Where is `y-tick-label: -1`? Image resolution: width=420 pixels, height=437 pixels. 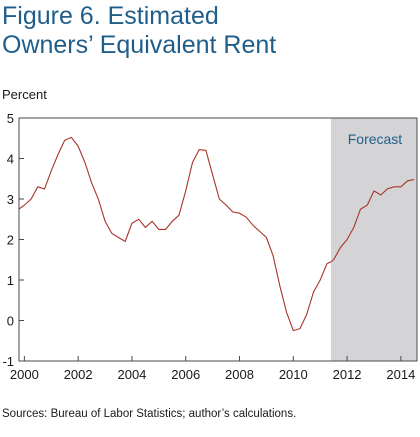 y-tick-label: -1 is located at coordinates (8, 361).